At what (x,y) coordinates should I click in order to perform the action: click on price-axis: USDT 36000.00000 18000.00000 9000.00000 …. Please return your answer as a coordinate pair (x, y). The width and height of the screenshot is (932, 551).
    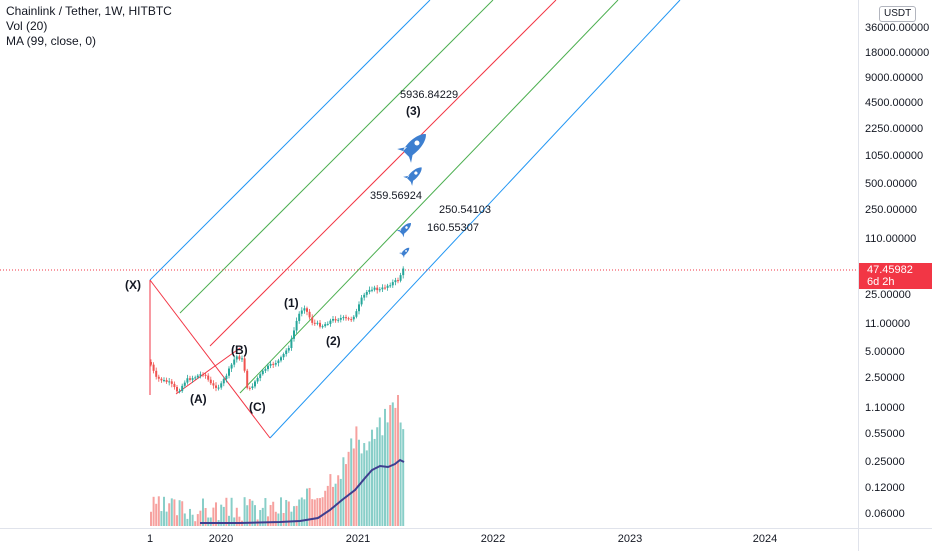
    Looking at the image, I should click on (895, 264).